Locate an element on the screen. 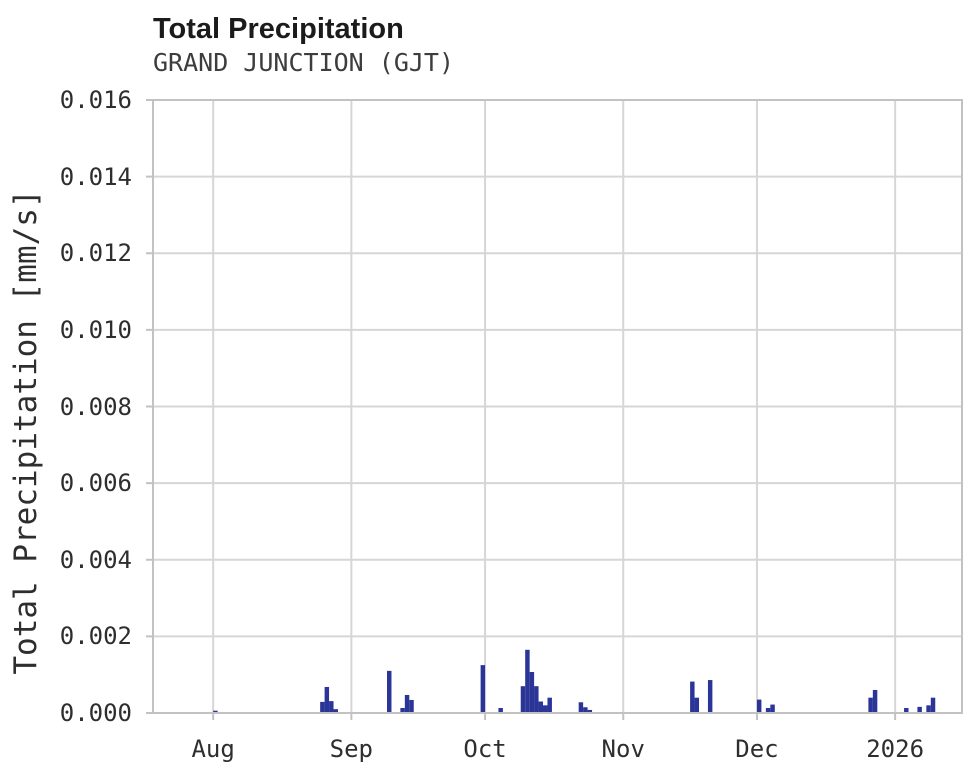 Image resolution: width=980 pixels, height=780 pixels. y-tick-label: 0.004 is located at coordinates (95, 559).